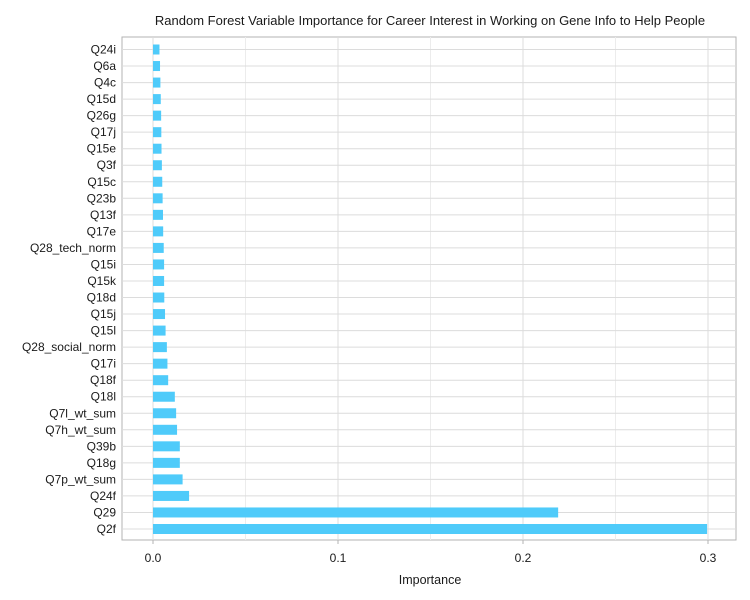 The width and height of the screenshot is (750, 600). What do you see at coordinates (102, 446) in the screenshot?
I see `category-label: Q39b` at bounding box center [102, 446].